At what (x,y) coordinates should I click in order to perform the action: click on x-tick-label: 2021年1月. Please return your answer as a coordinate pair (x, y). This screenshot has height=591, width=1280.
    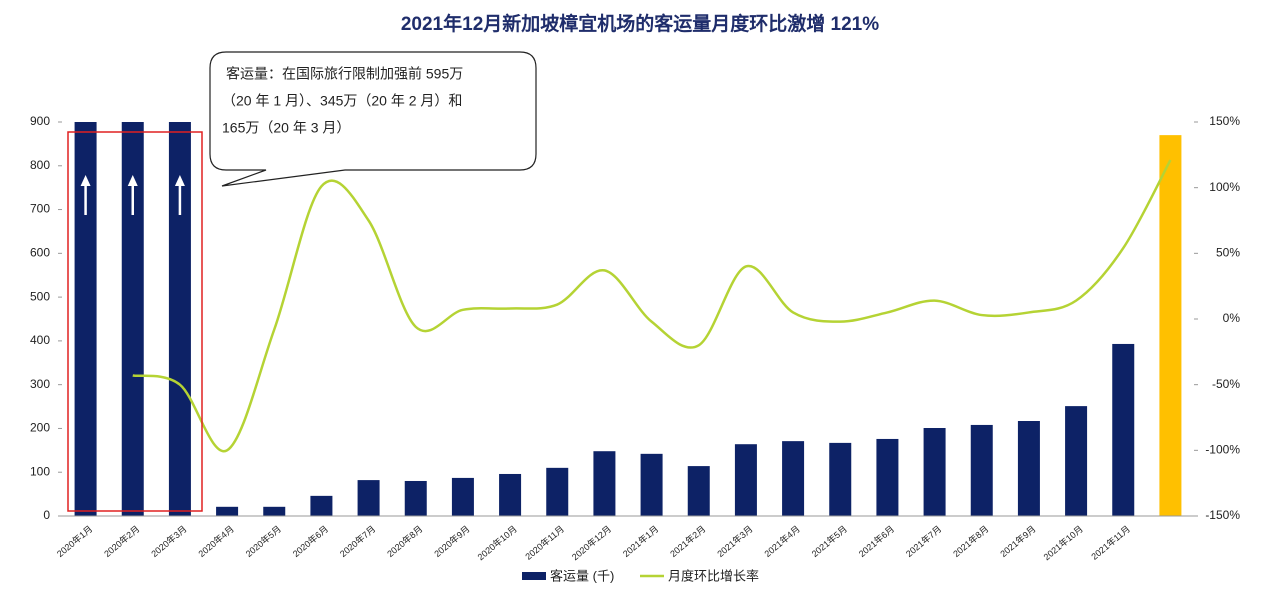
    Looking at the image, I should click on (640, 541).